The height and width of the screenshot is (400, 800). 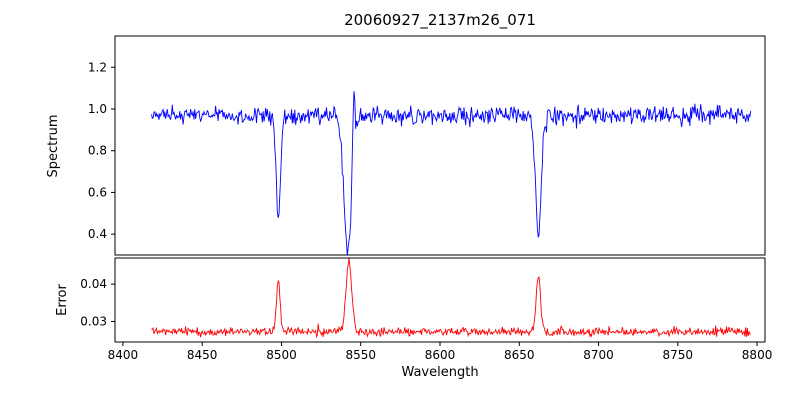 I want to click on spectrum-y-tick-label: 1.2, so click(x=97, y=67).